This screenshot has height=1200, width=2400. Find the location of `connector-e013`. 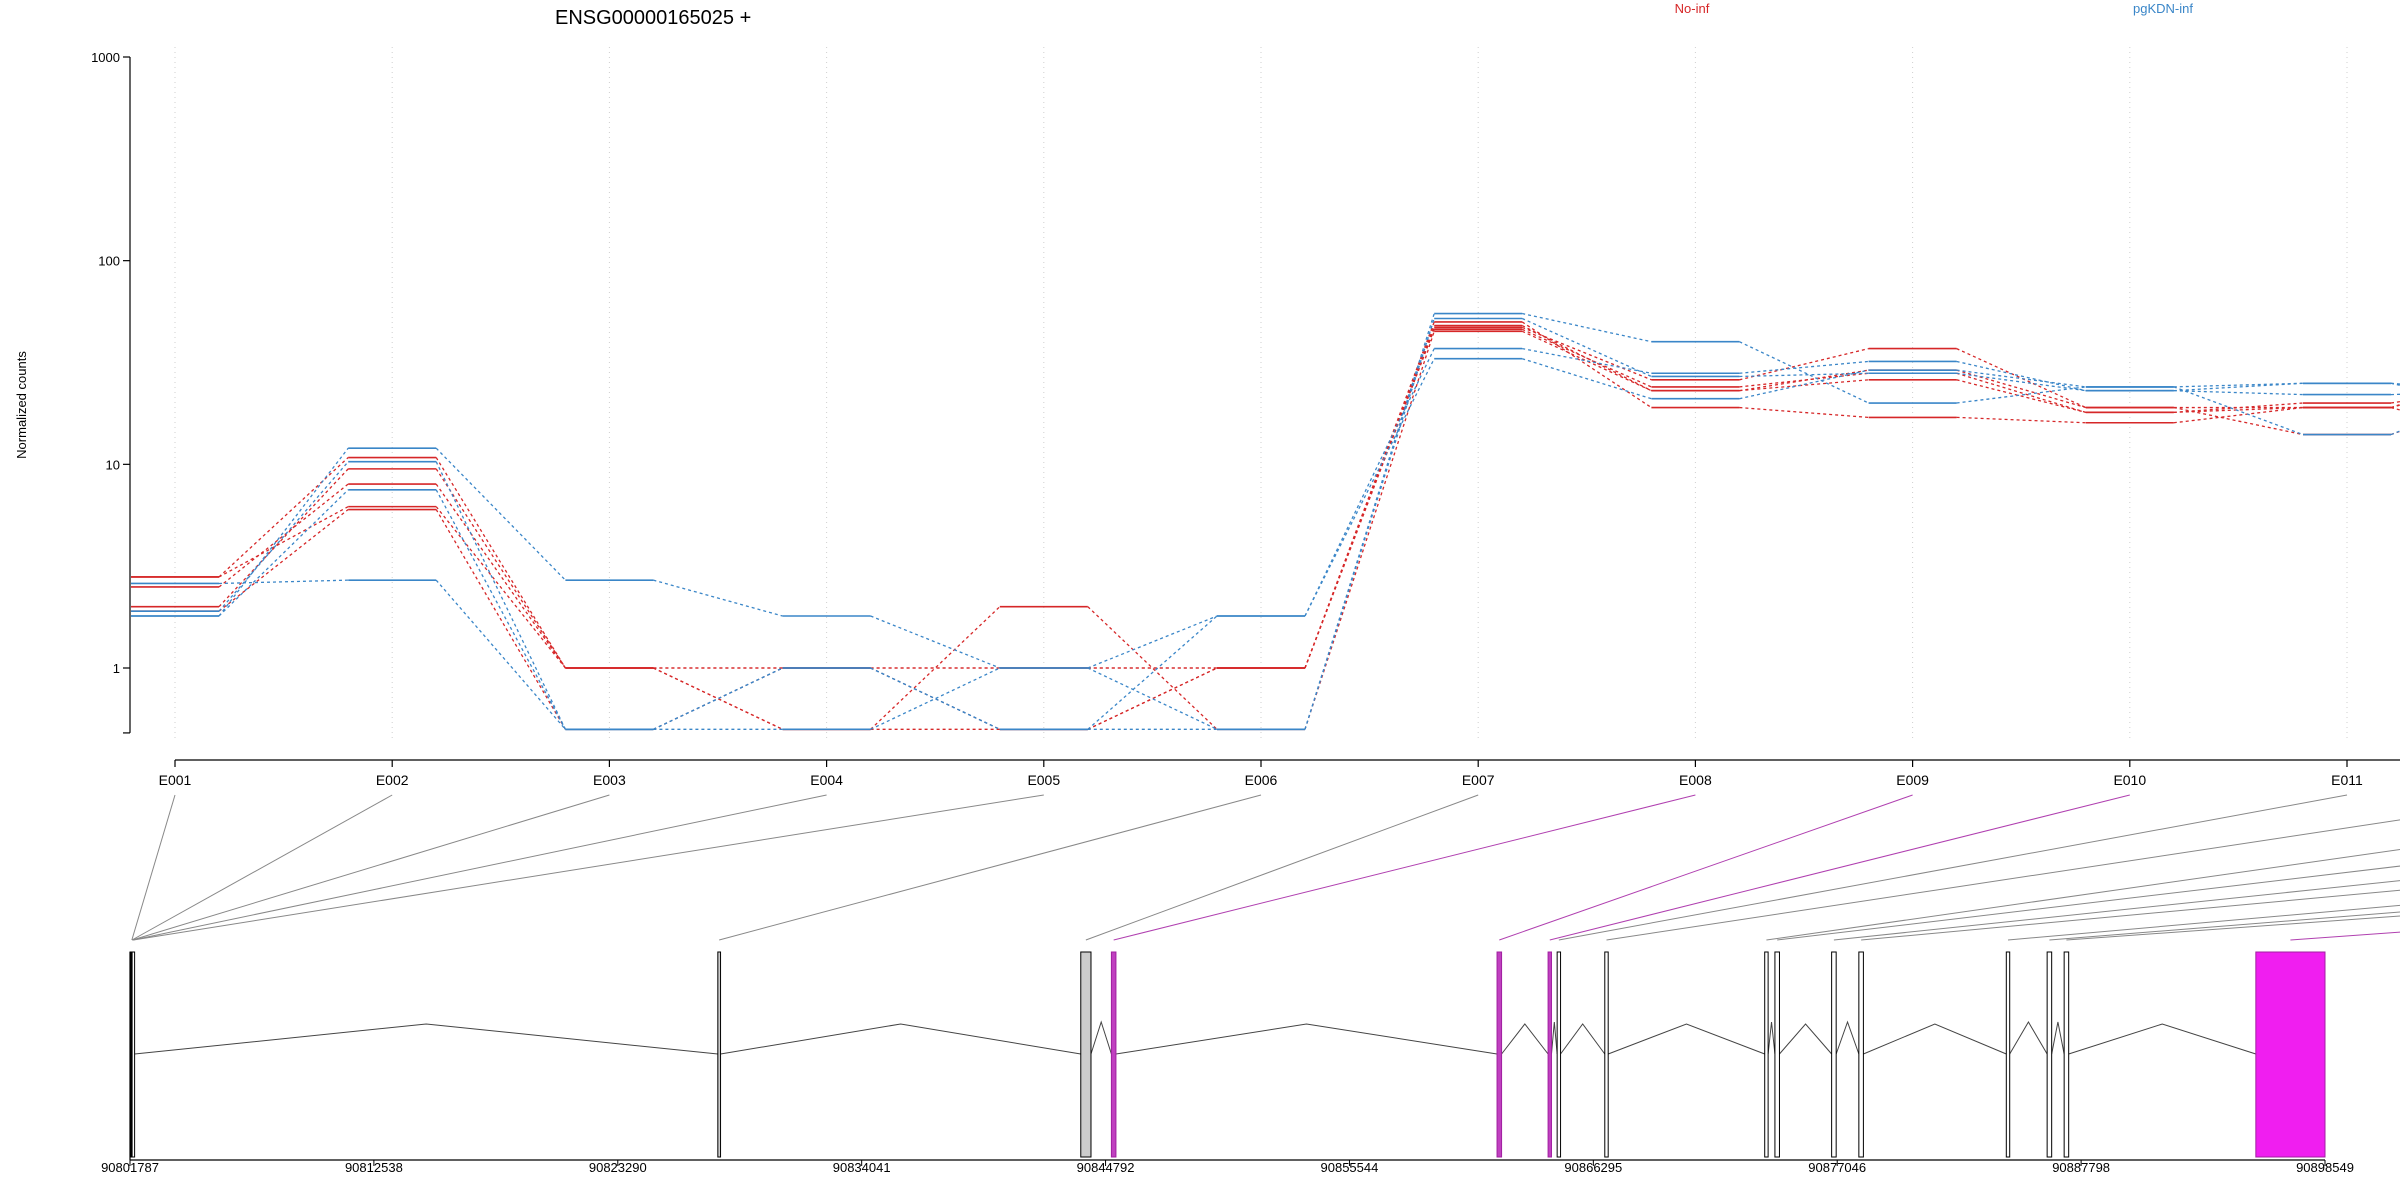

connector-e013 is located at coordinates (2083, 894).